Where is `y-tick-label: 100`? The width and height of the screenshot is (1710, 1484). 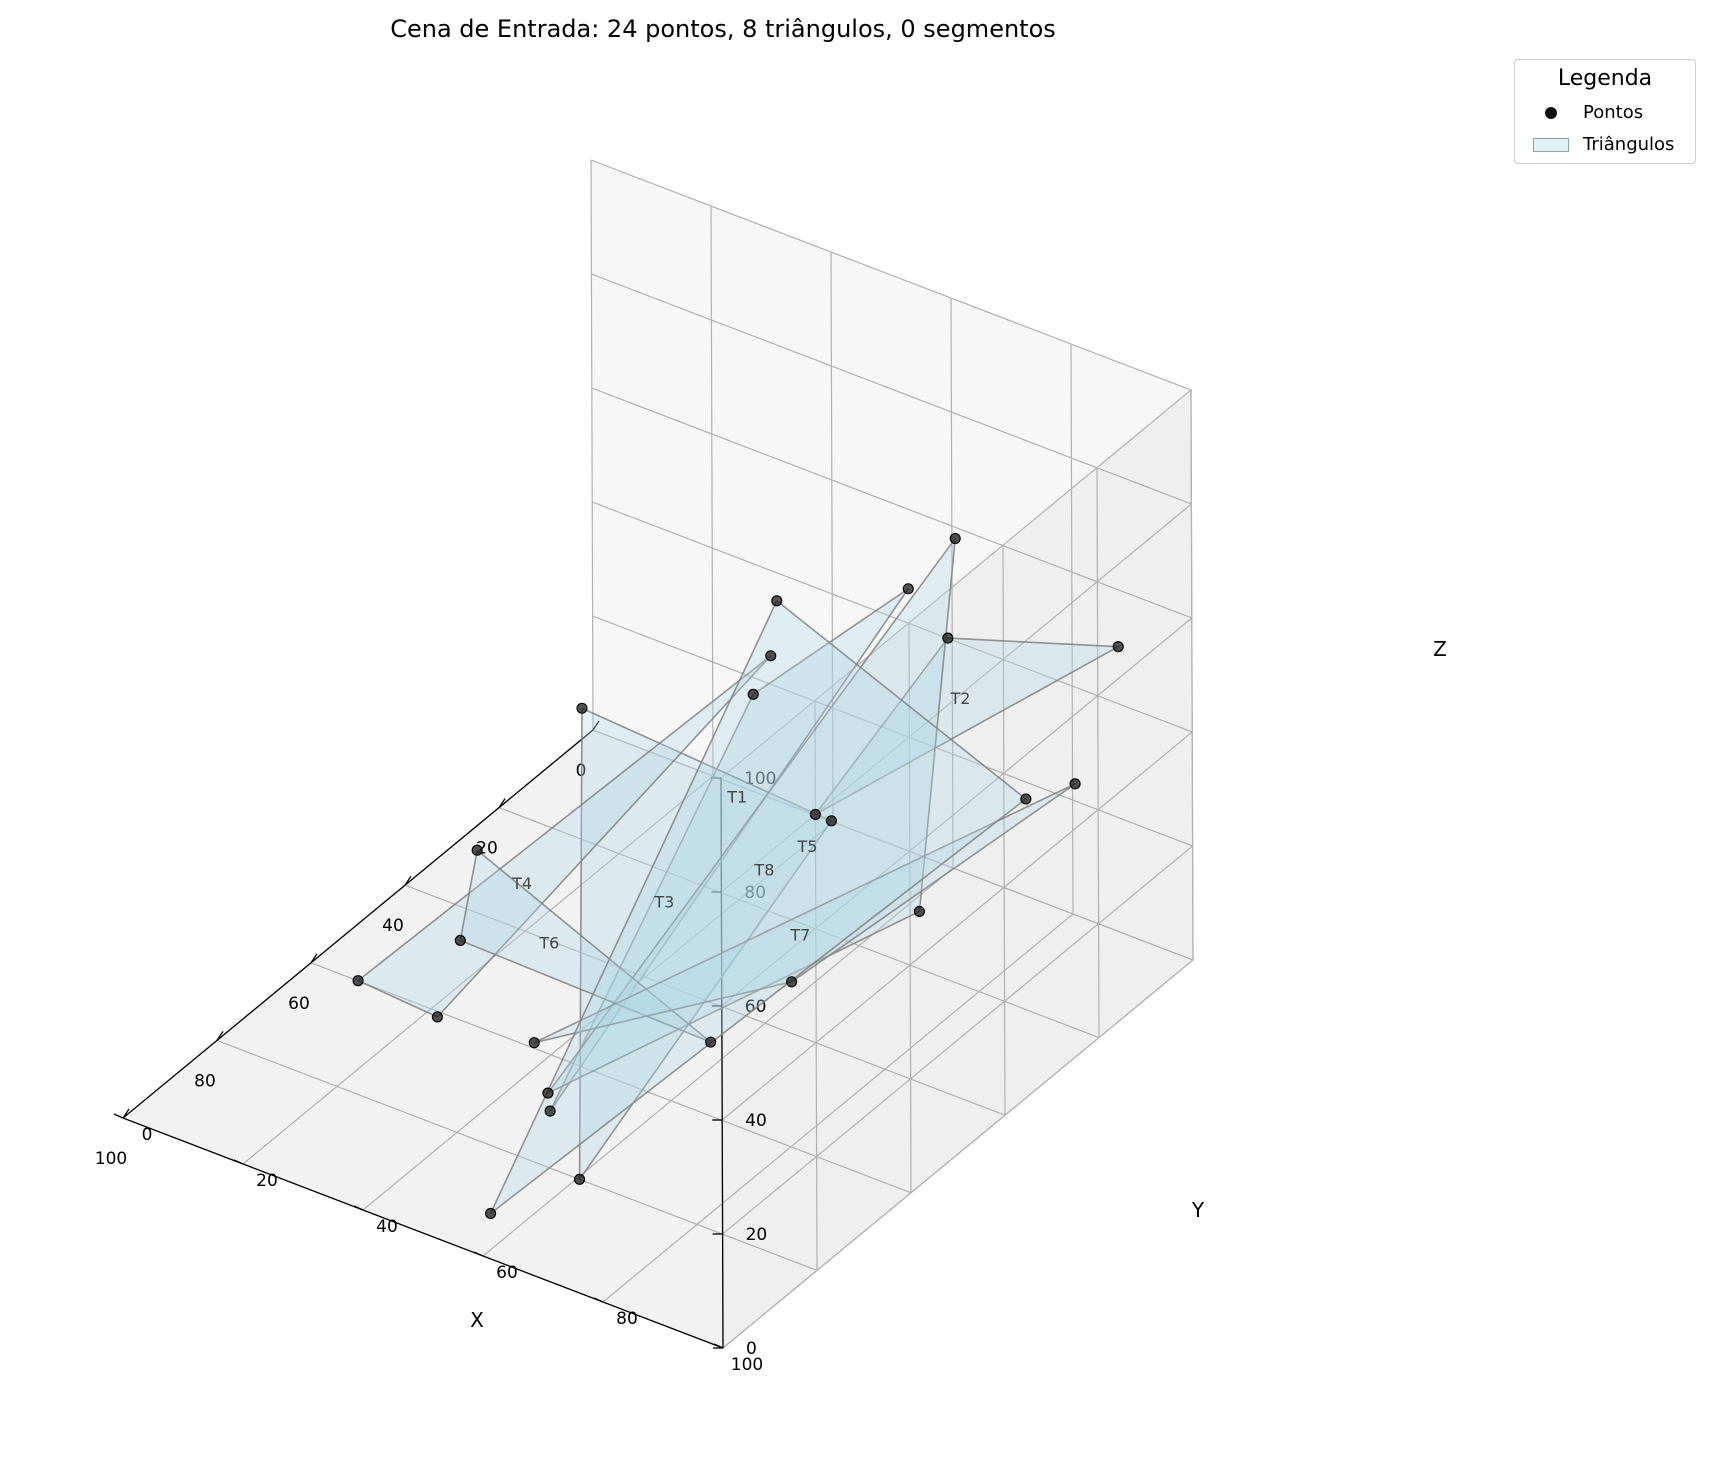
y-tick-label: 100 is located at coordinates (747, 1365).